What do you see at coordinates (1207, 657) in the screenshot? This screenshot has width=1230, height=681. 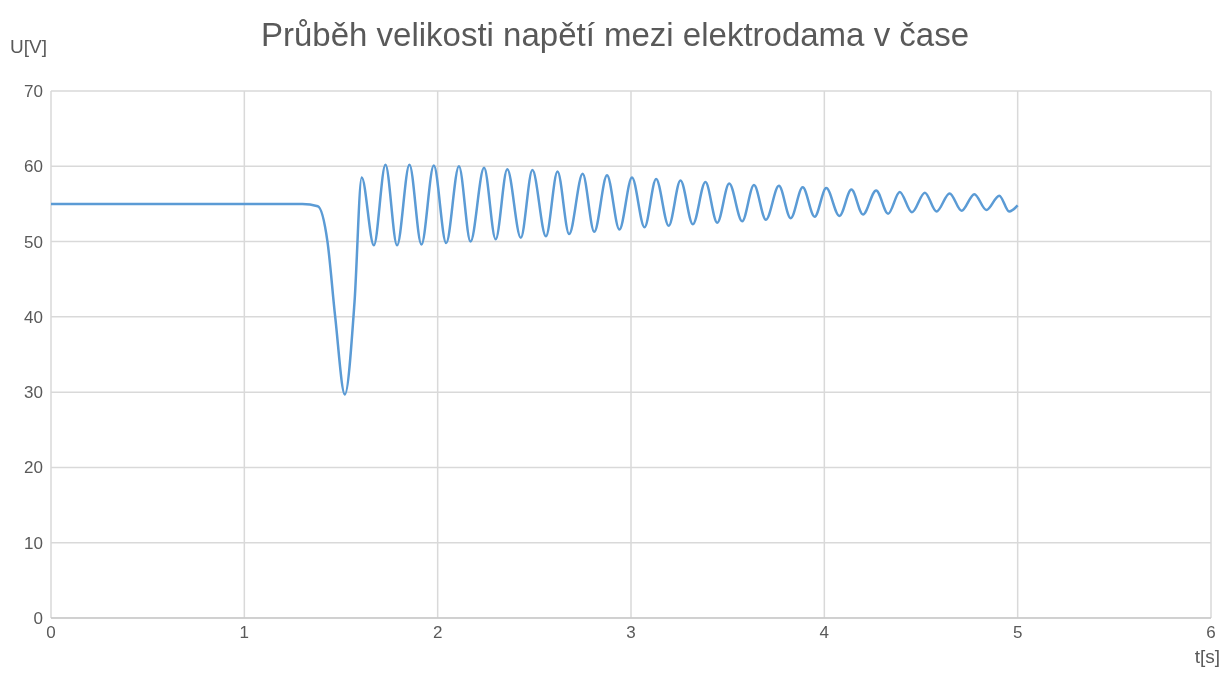 I see `x-axis-title: t[s]` at bounding box center [1207, 657].